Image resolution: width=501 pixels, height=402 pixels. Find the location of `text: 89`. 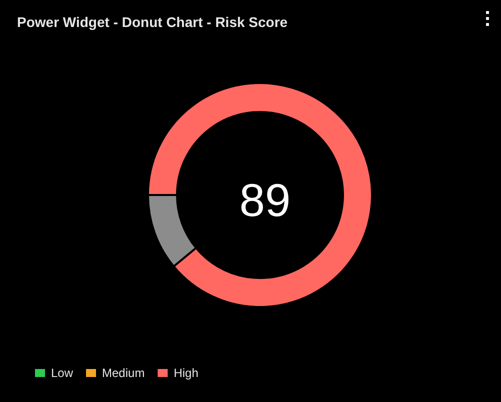

text: 89 is located at coordinates (265, 200).